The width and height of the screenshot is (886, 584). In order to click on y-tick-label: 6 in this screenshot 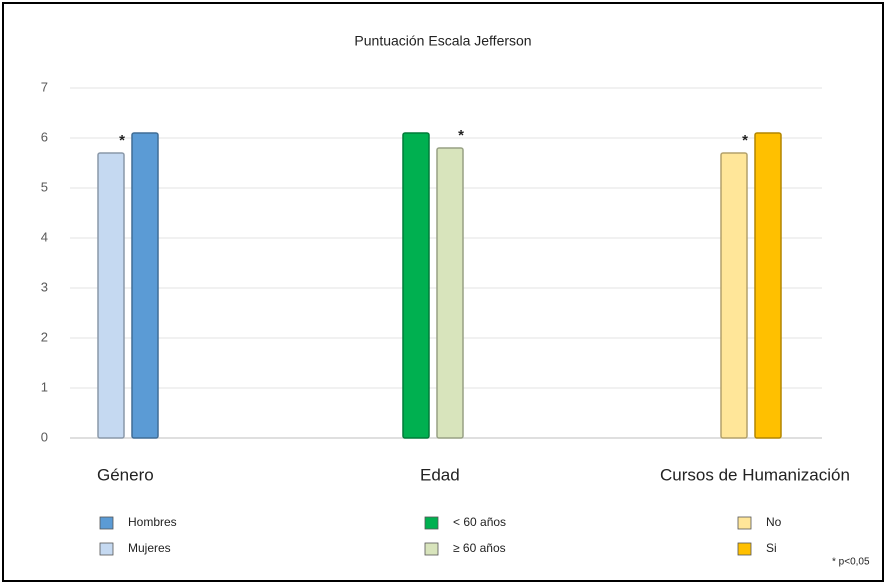, I will do `click(44, 136)`.